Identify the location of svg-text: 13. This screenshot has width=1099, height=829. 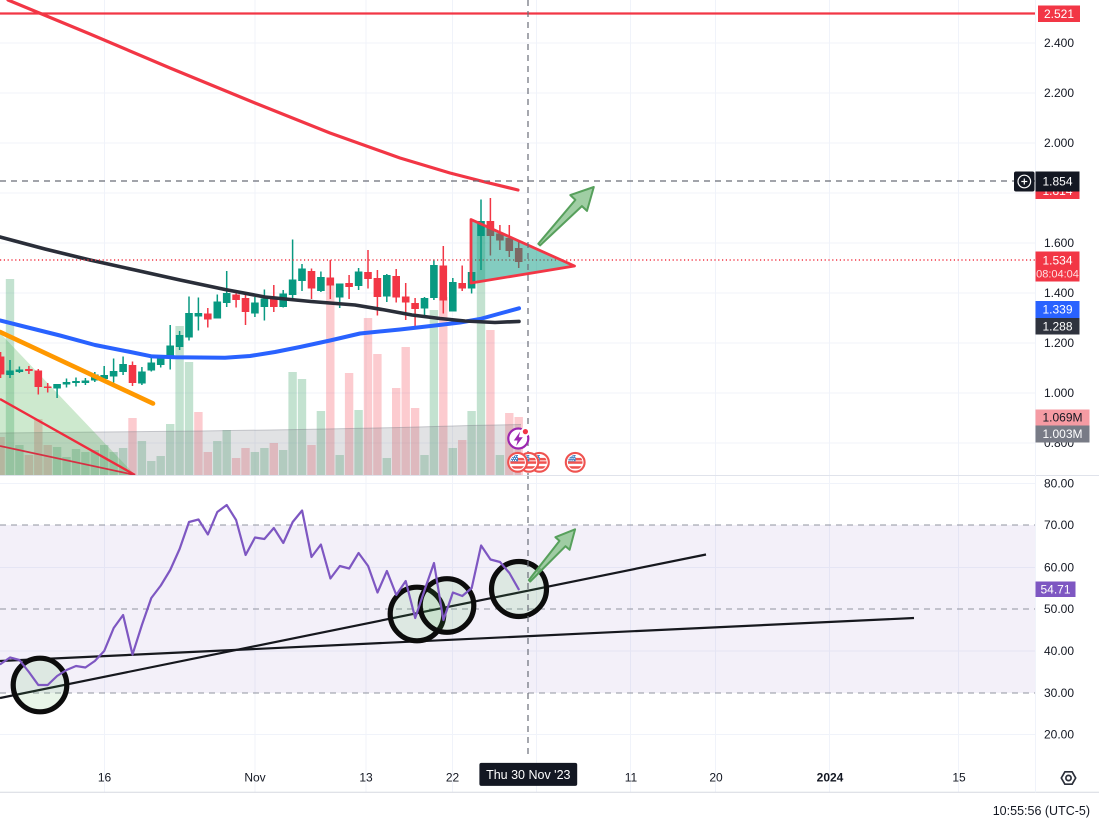
(366, 778).